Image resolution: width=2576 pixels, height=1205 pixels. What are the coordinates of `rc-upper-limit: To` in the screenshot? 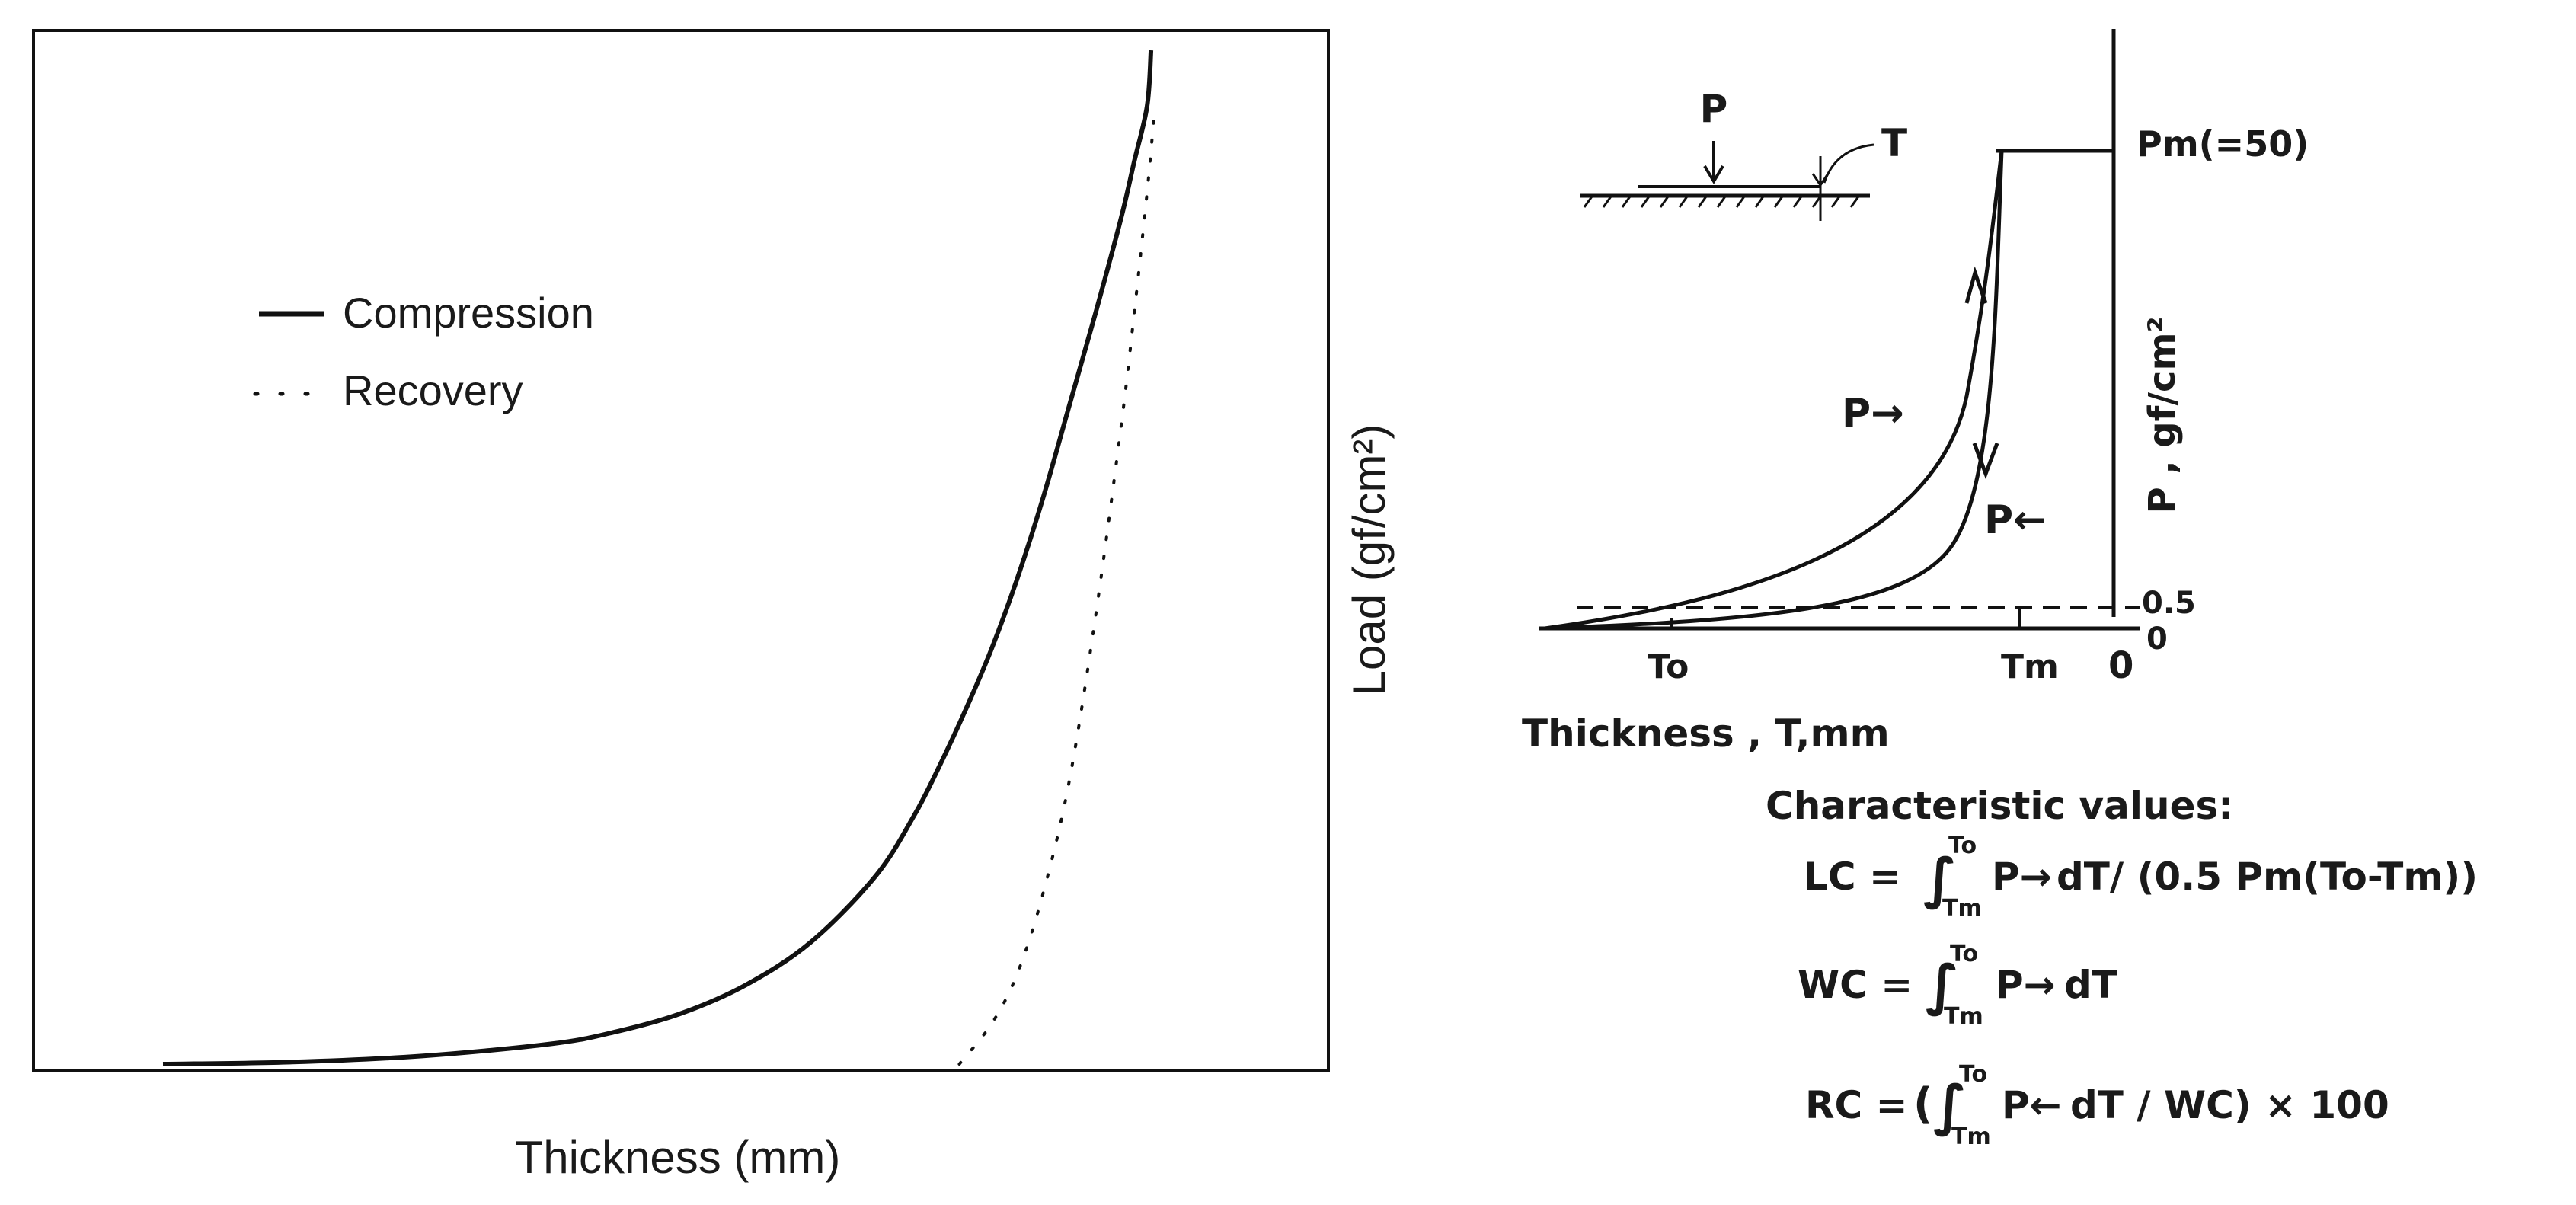 It's located at (1973, 1074).